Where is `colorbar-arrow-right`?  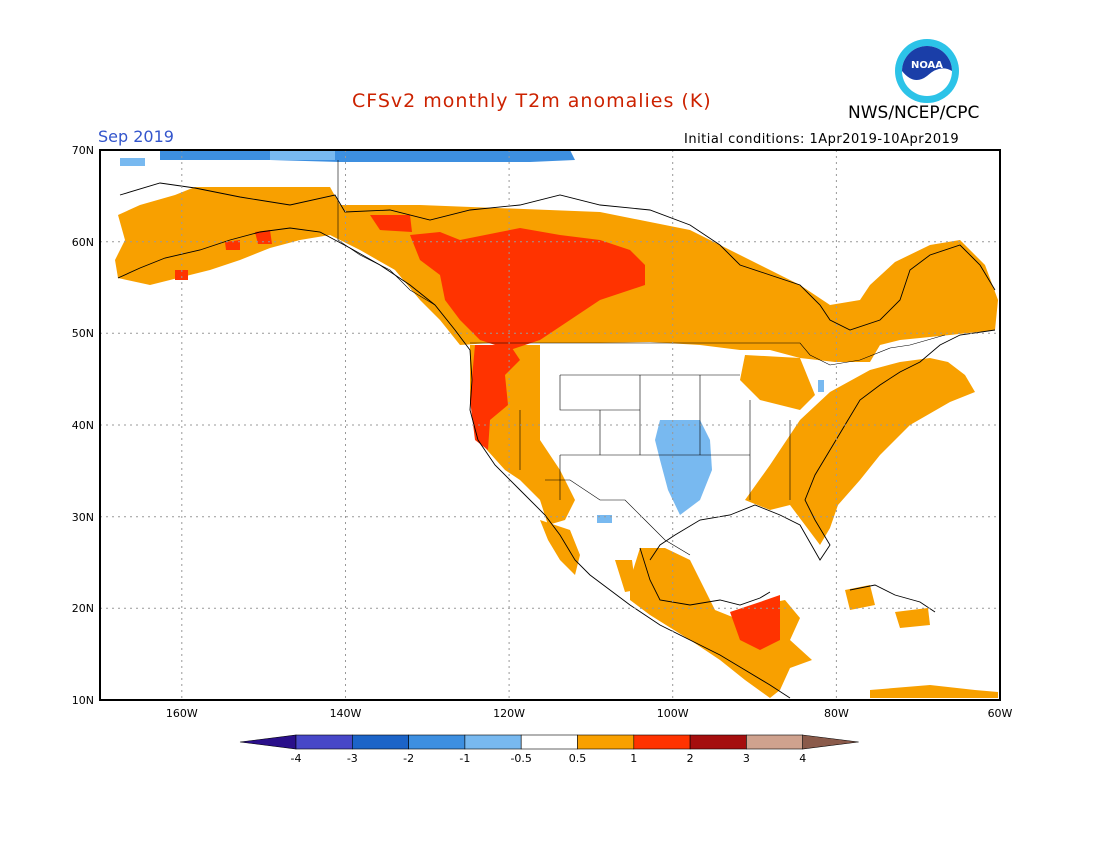 colorbar-arrow-right is located at coordinates (830, 742).